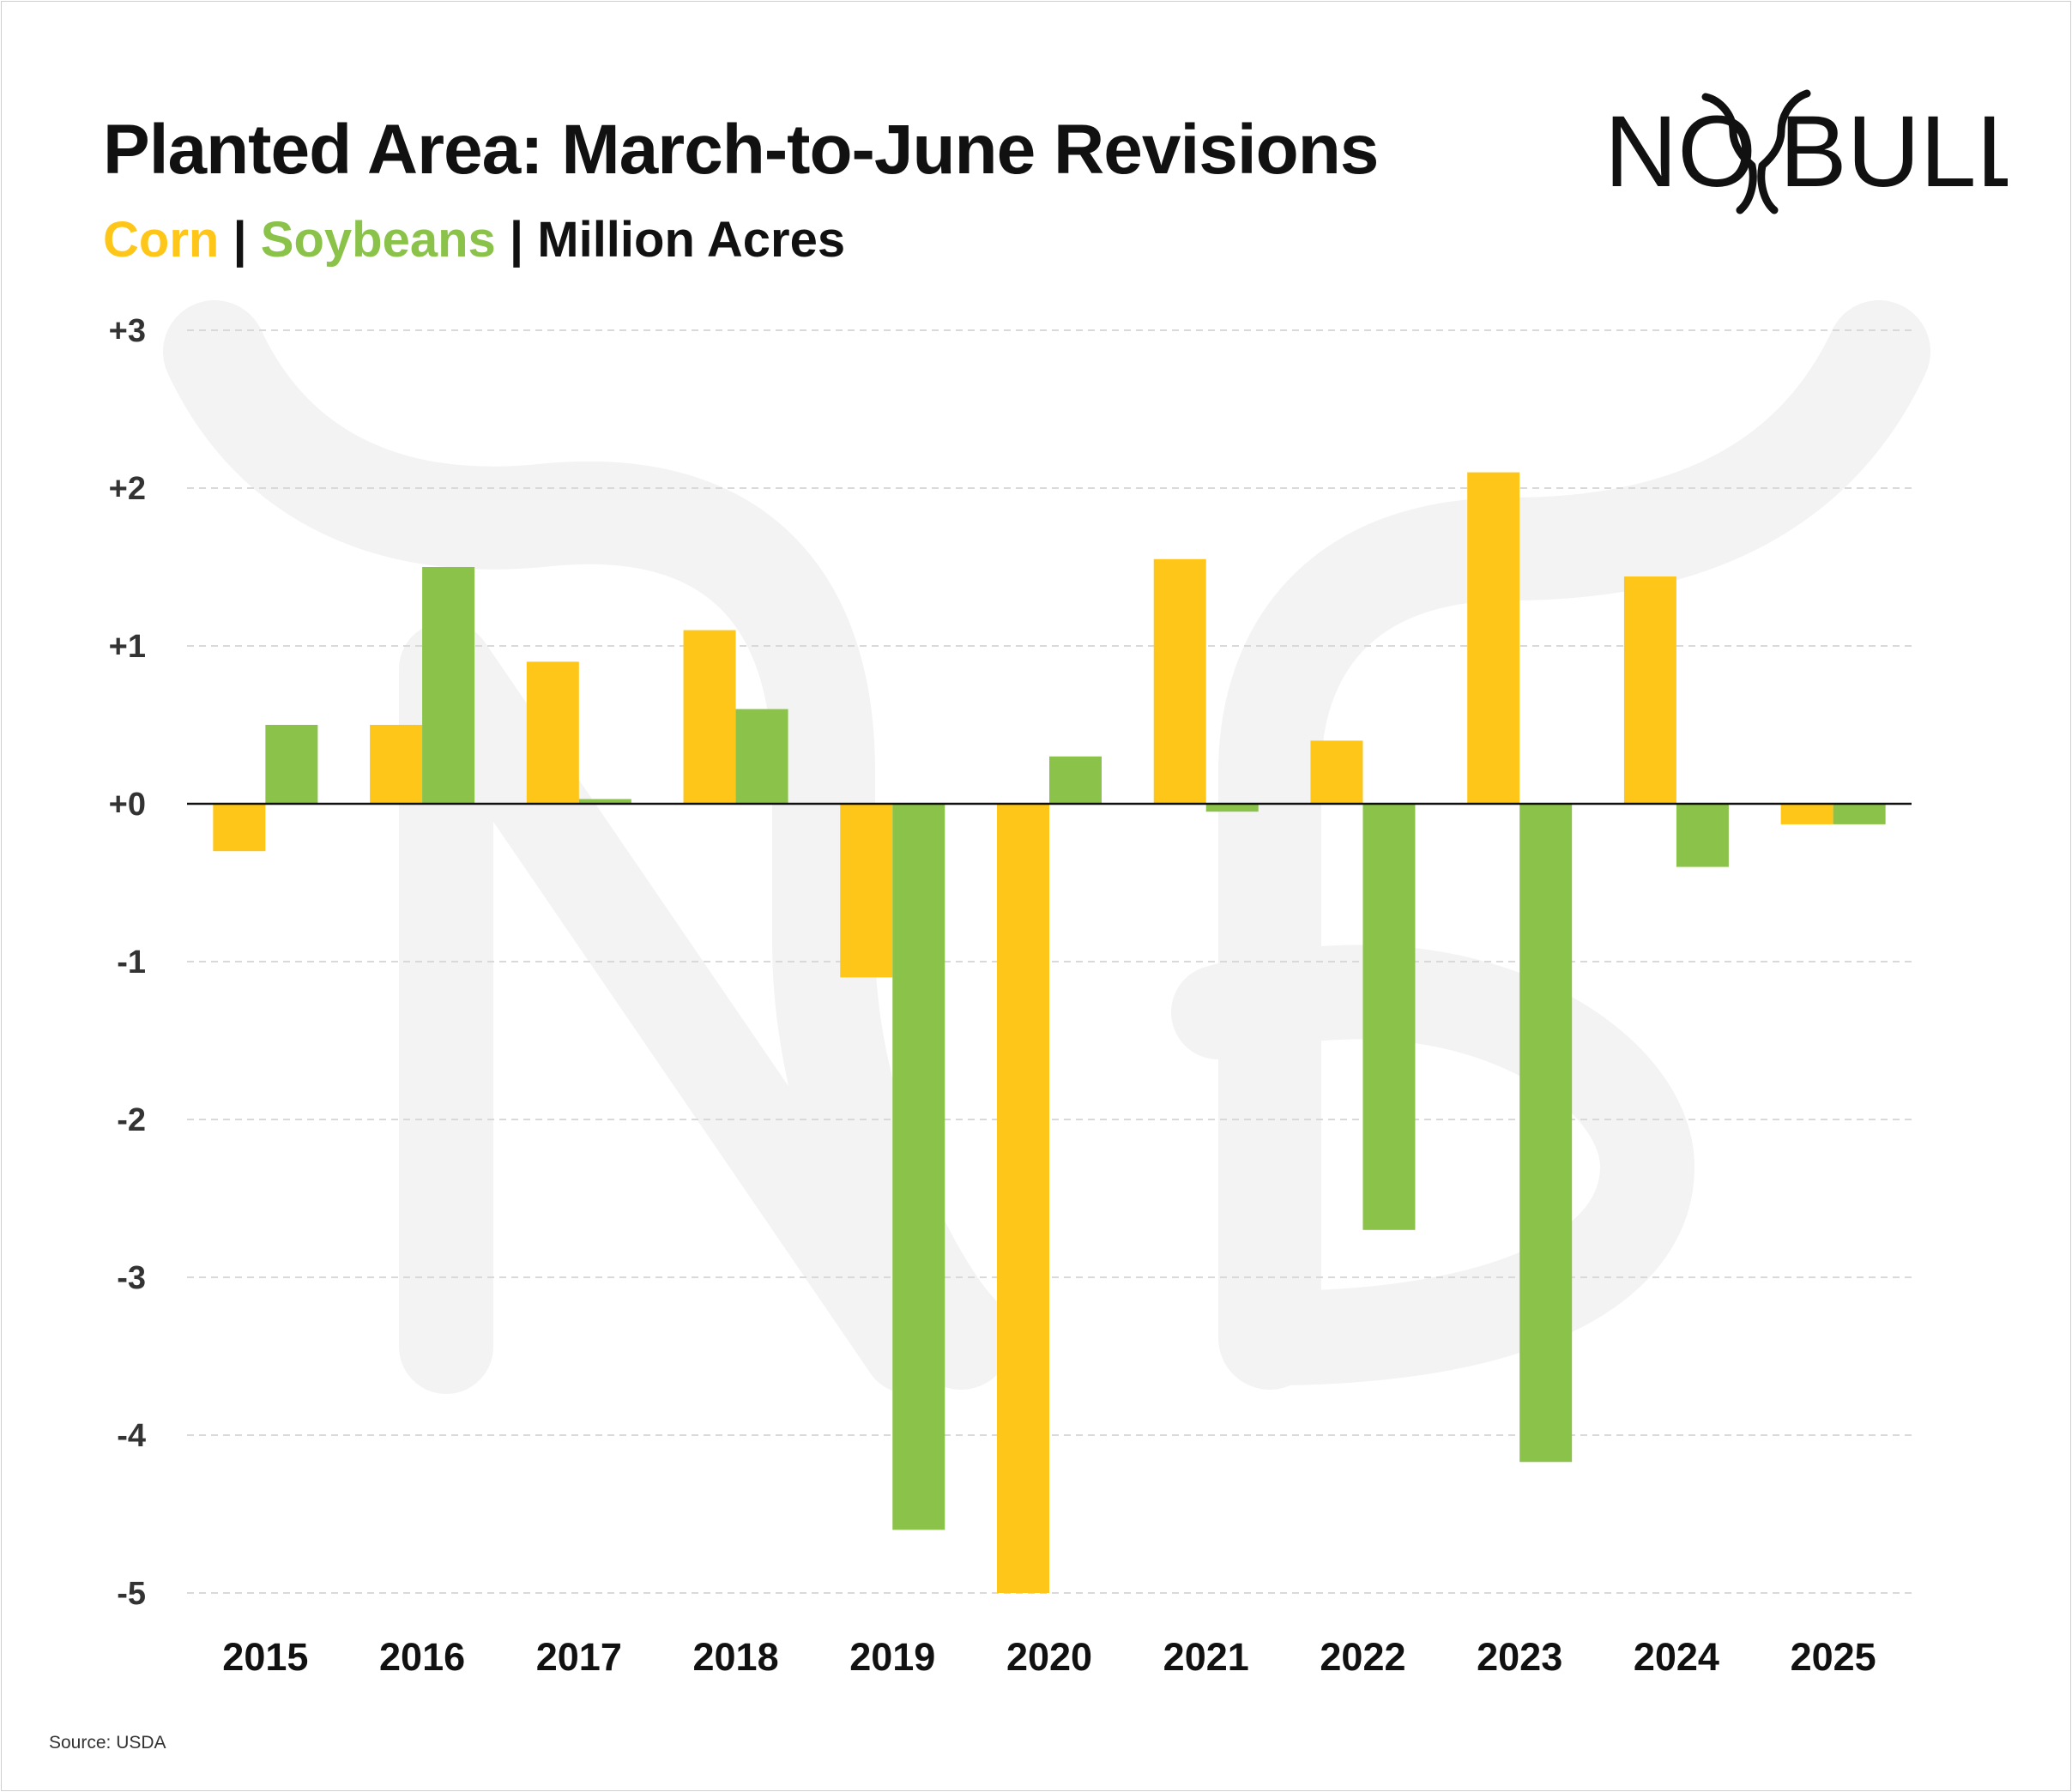 The width and height of the screenshot is (2072, 1792). I want to click on y-axis-ticks: +3 +2 +1 +0 -1 -2 -3 -4 -5, so click(128, 962).